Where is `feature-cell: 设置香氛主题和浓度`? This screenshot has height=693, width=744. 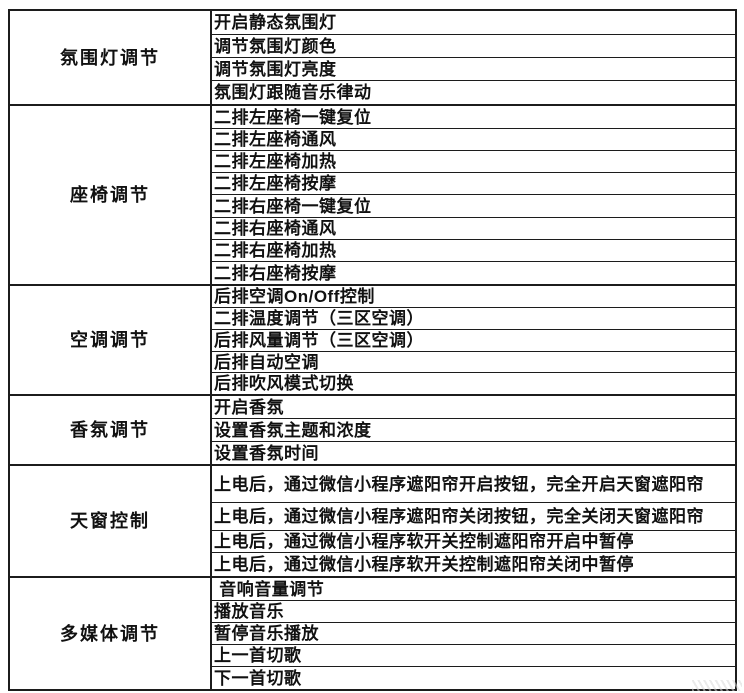 feature-cell: 设置香氛主题和浓度 is located at coordinates (473, 430).